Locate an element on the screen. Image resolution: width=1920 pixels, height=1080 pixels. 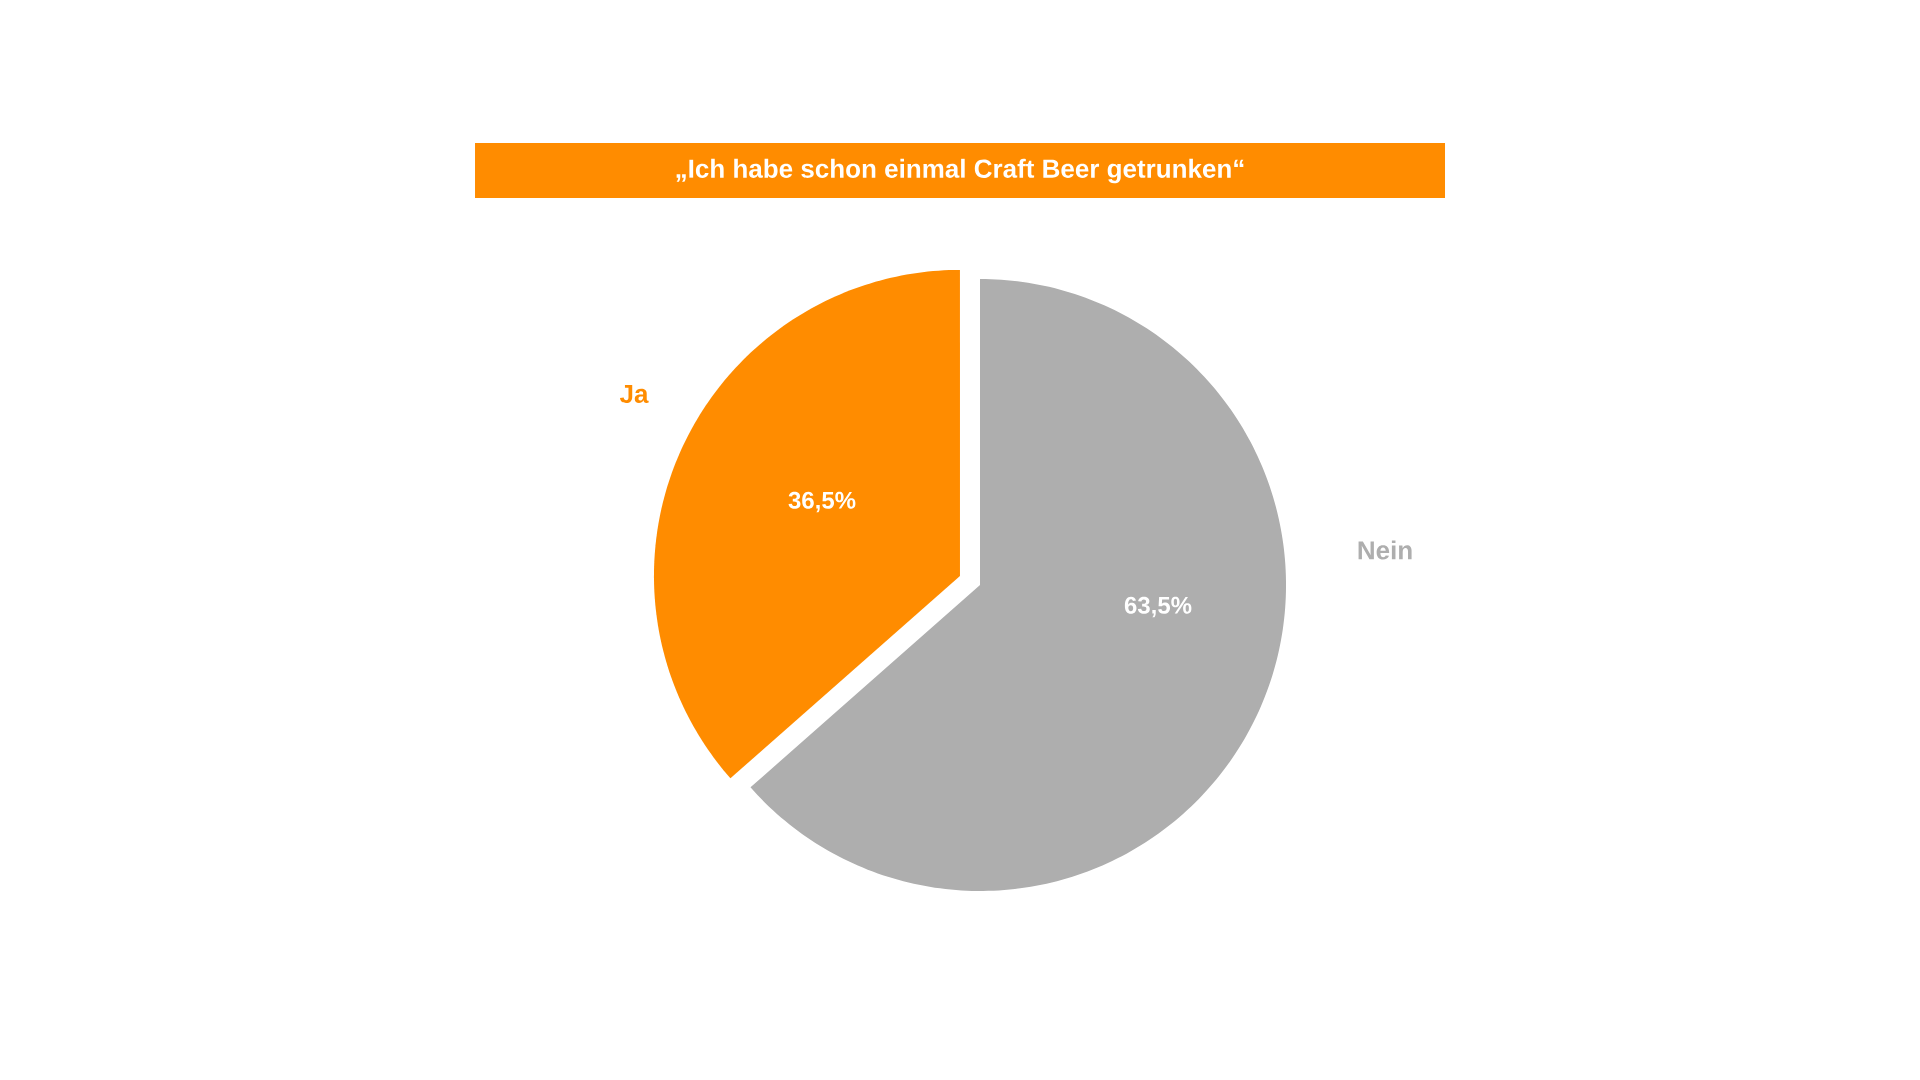
chart-title: „Ich habe schon einmal Craft Beer getrunken“ is located at coordinates (960, 171).